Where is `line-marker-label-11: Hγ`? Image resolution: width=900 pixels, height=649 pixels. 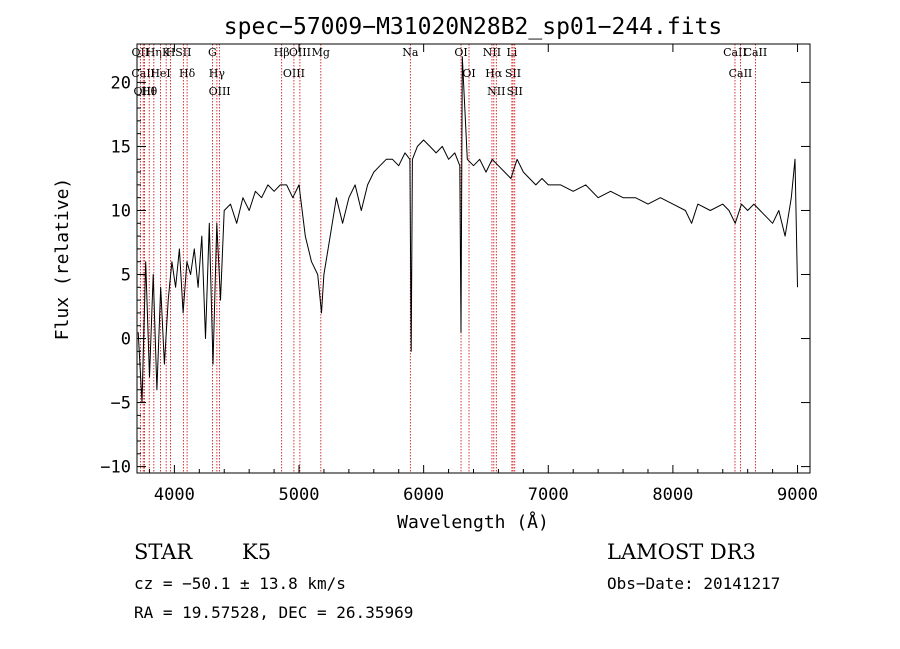 line-marker-label-11: Hγ is located at coordinates (217, 73).